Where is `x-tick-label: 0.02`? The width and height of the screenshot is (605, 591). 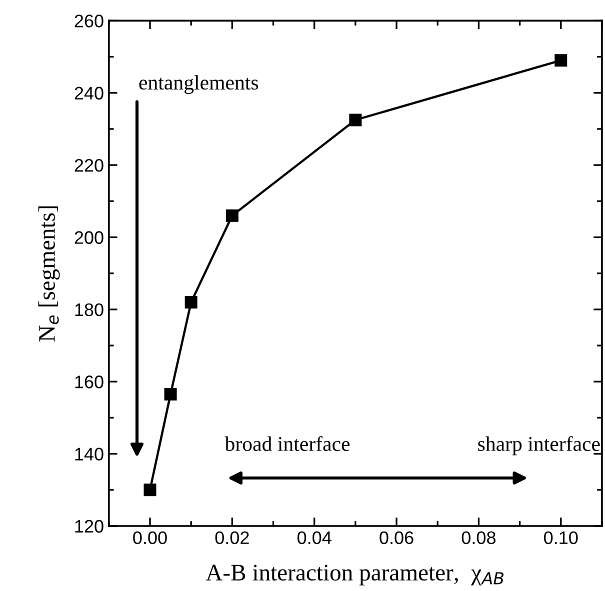
x-tick-label: 0.02 is located at coordinates (232, 537).